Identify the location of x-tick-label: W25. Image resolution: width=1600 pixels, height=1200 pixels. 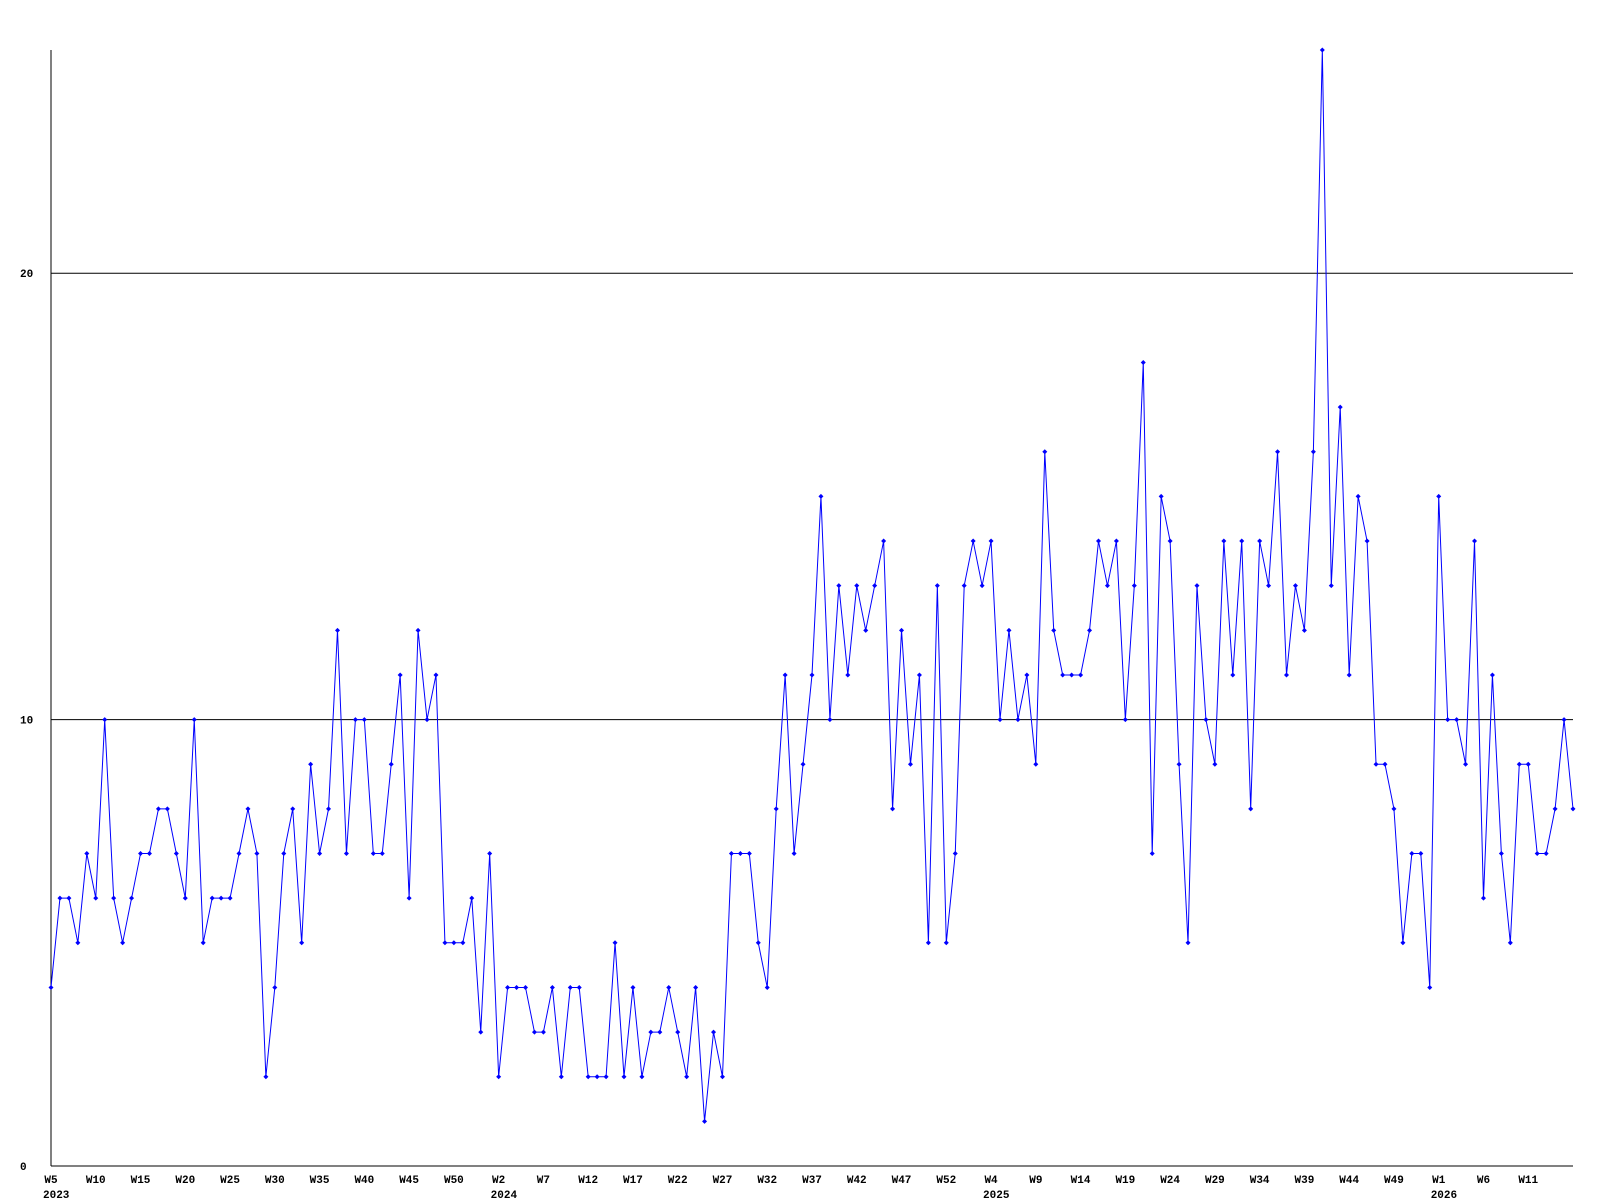
(230, 1181).